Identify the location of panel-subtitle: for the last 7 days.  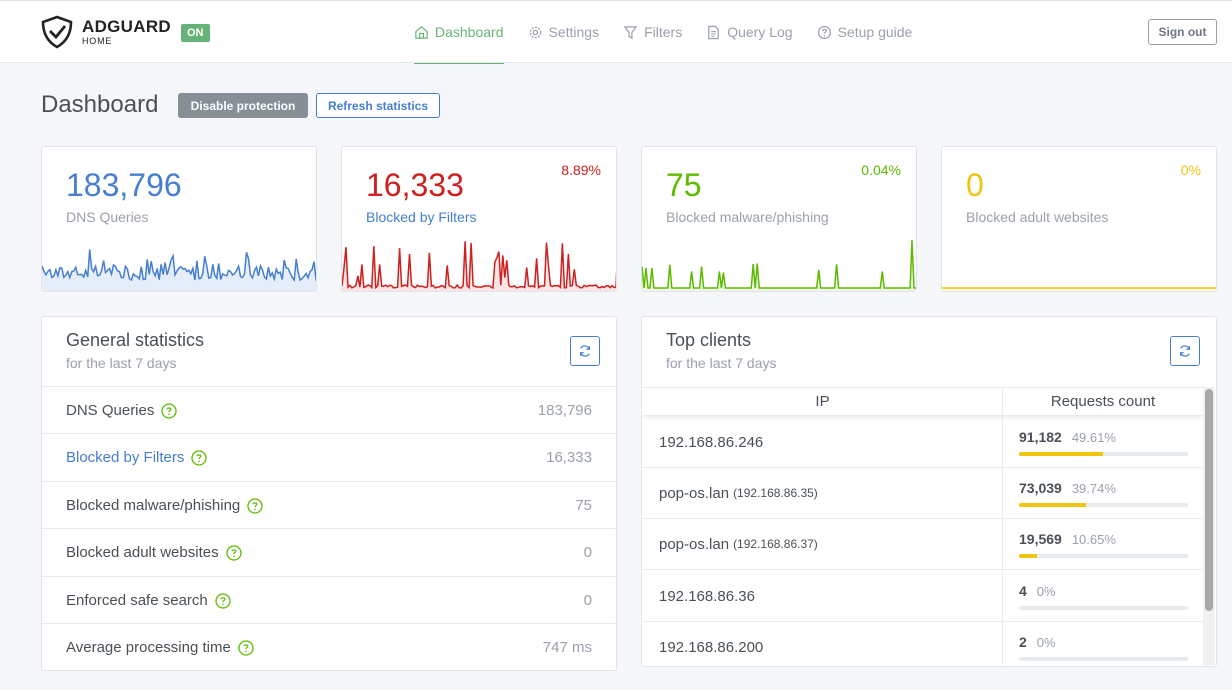
(721, 363).